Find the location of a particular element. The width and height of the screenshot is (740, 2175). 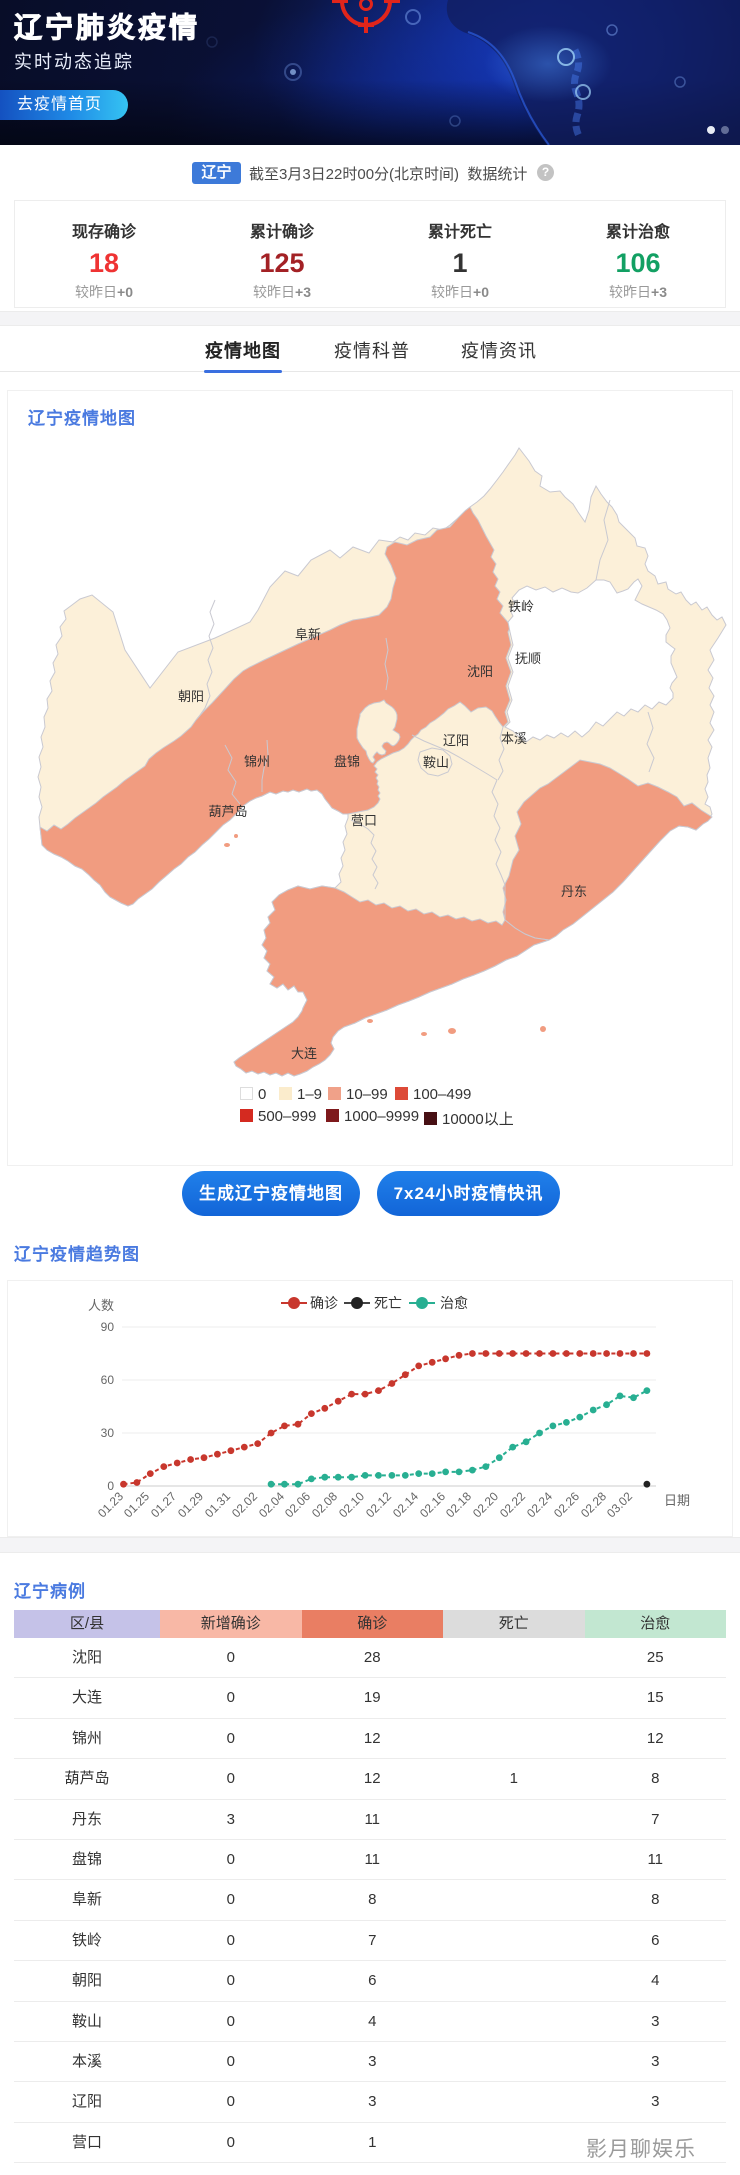

svg-text: 02.10 is located at coordinates (351, 1504).